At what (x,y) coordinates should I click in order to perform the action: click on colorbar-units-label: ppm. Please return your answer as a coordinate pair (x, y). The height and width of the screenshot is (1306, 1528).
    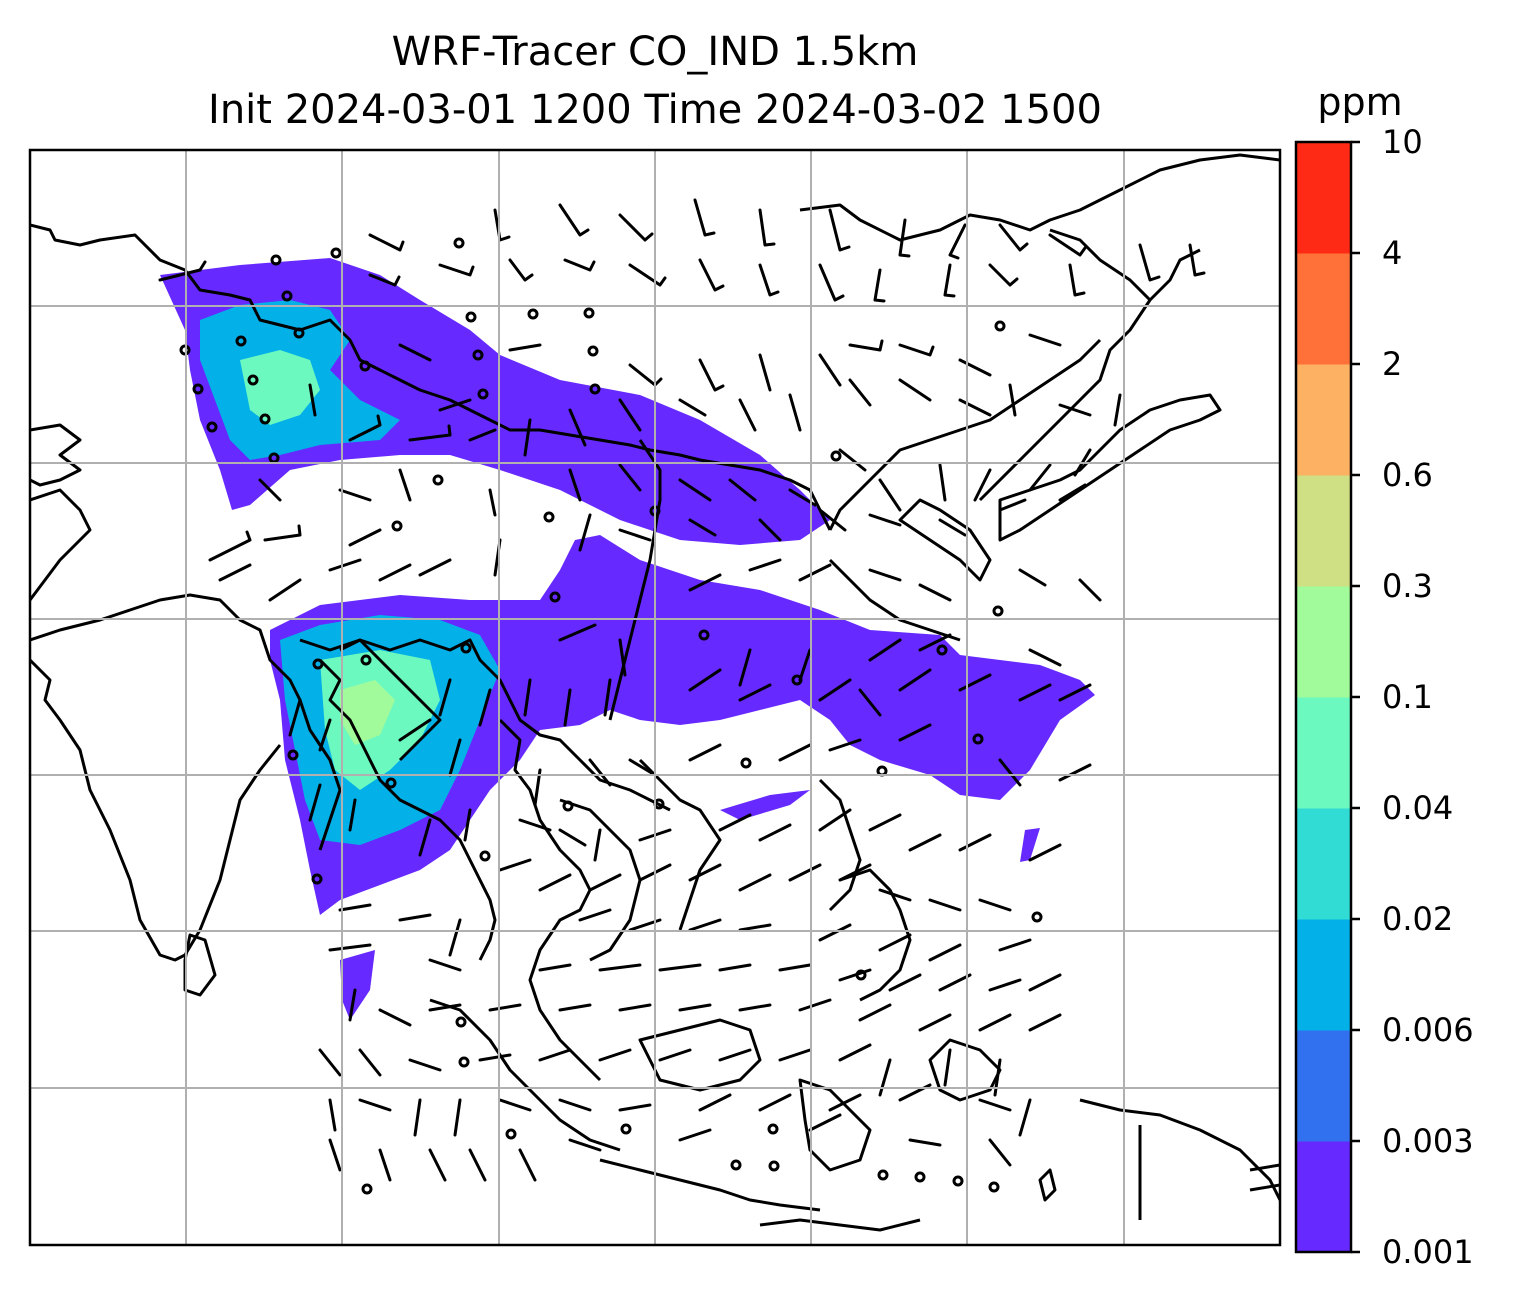
    Looking at the image, I should click on (1360, 102).